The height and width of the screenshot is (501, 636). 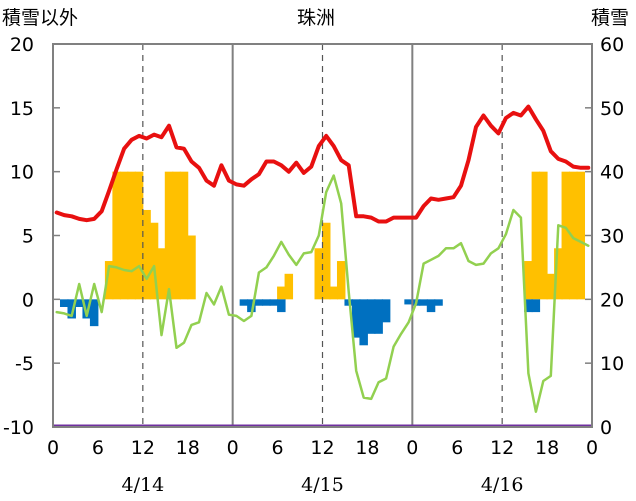 I want to click on left-axis-label: 積雪以外, so click(x=40, y=18).